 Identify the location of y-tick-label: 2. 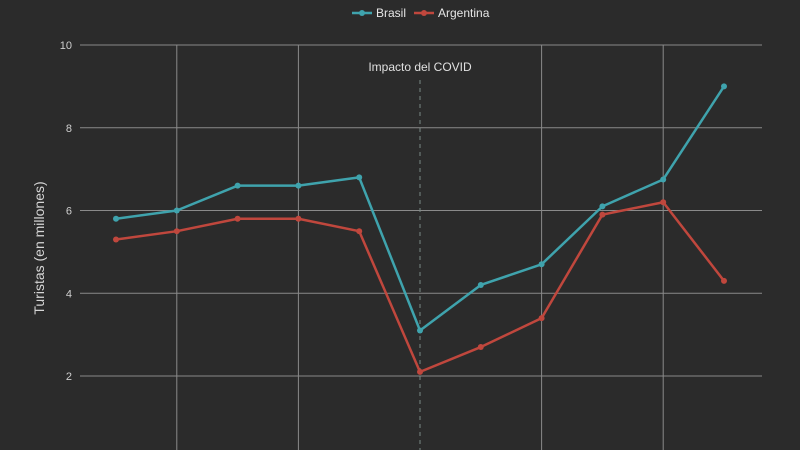
(69, 377).